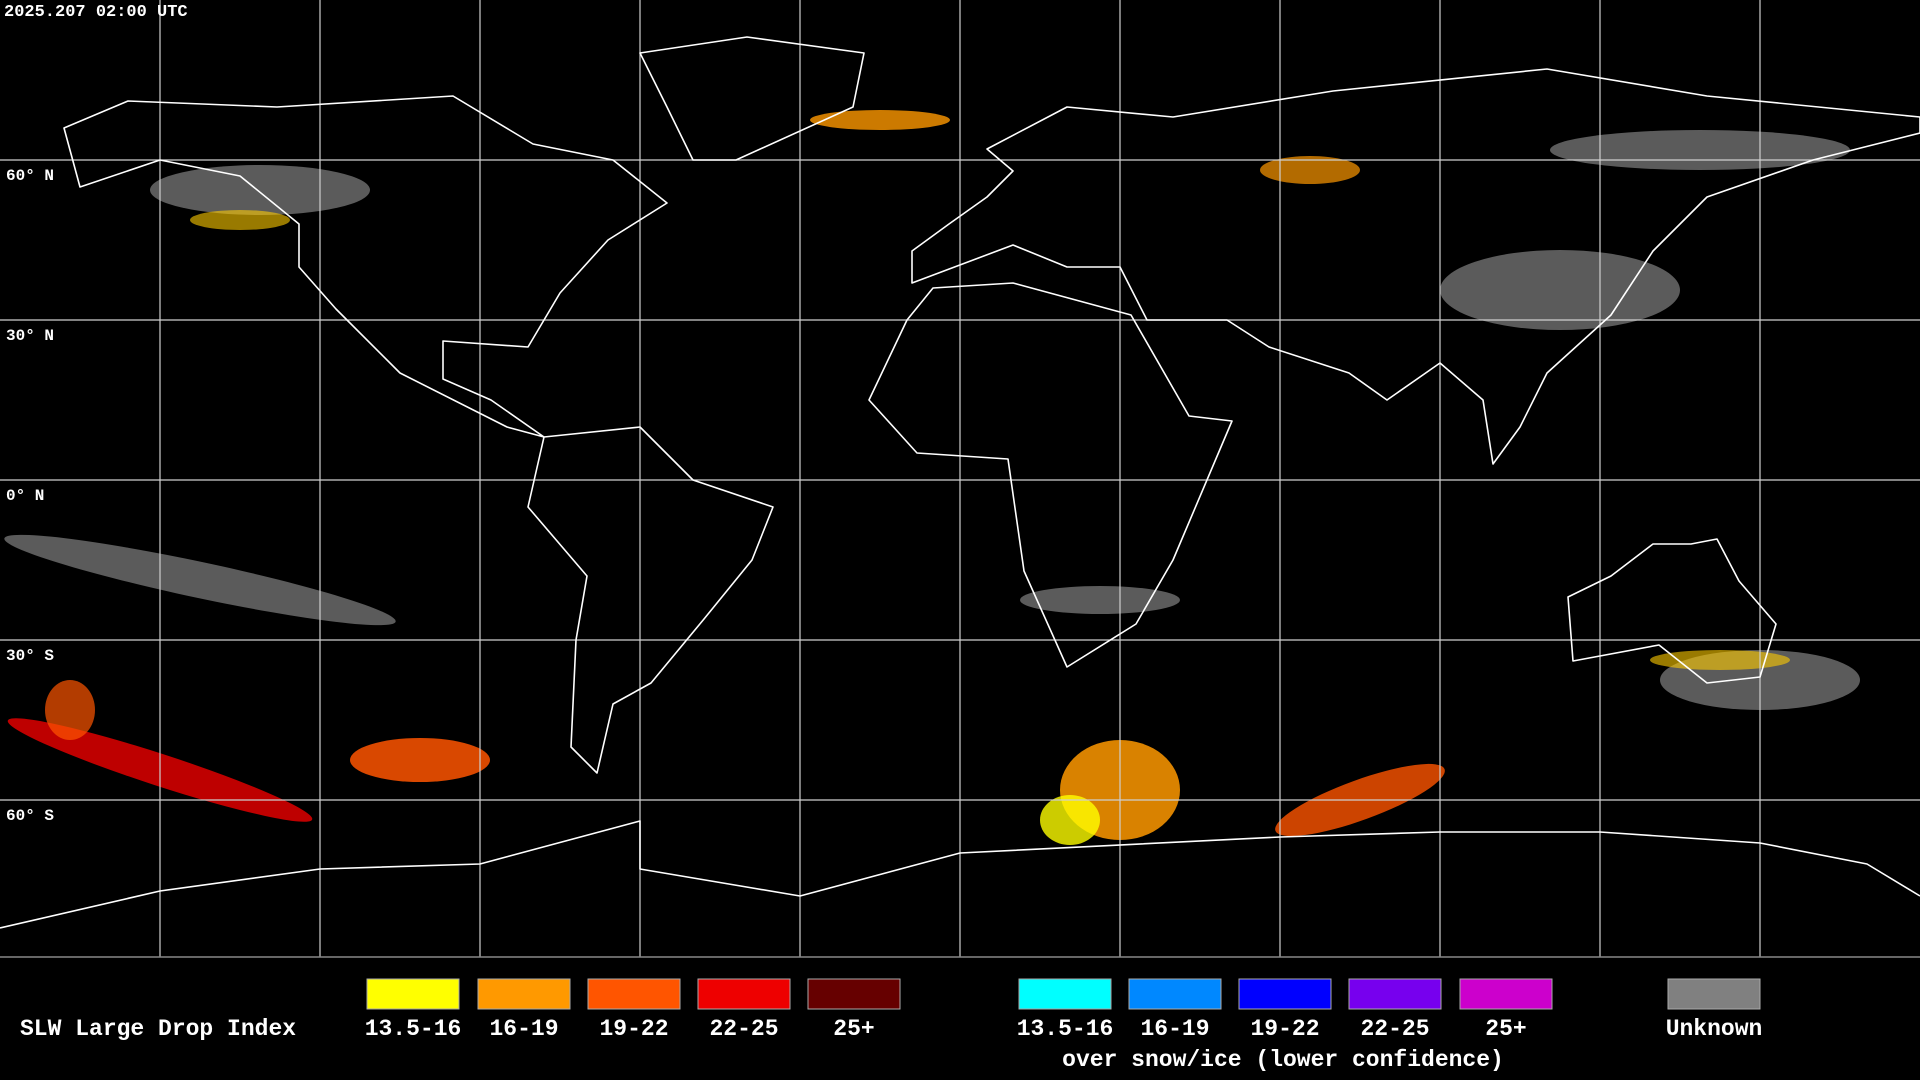 This screenshot has height=1080, width=1920. I want to click on latitude-label: 30° N, so click(30, 336).